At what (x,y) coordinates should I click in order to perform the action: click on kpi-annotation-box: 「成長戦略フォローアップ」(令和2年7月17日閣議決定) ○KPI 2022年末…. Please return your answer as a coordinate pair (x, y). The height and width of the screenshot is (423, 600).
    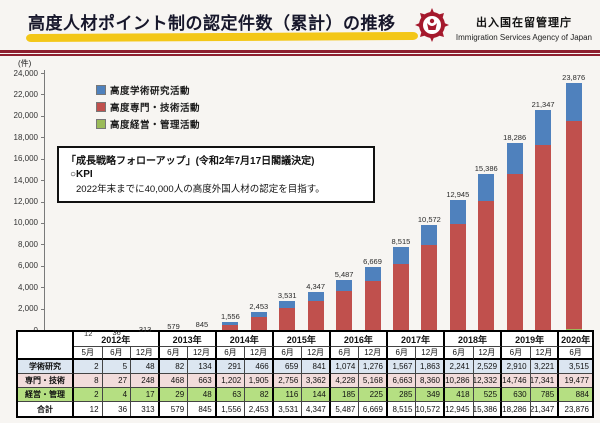
    Looking at the image, I should click on (216, 174).